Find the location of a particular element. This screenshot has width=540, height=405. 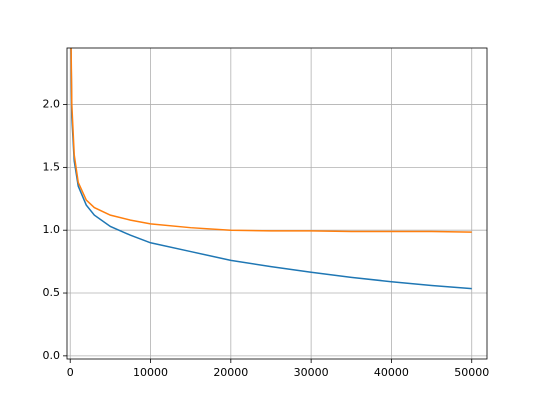

x-tick-label: 40000 is located at coordinates (391, 372).